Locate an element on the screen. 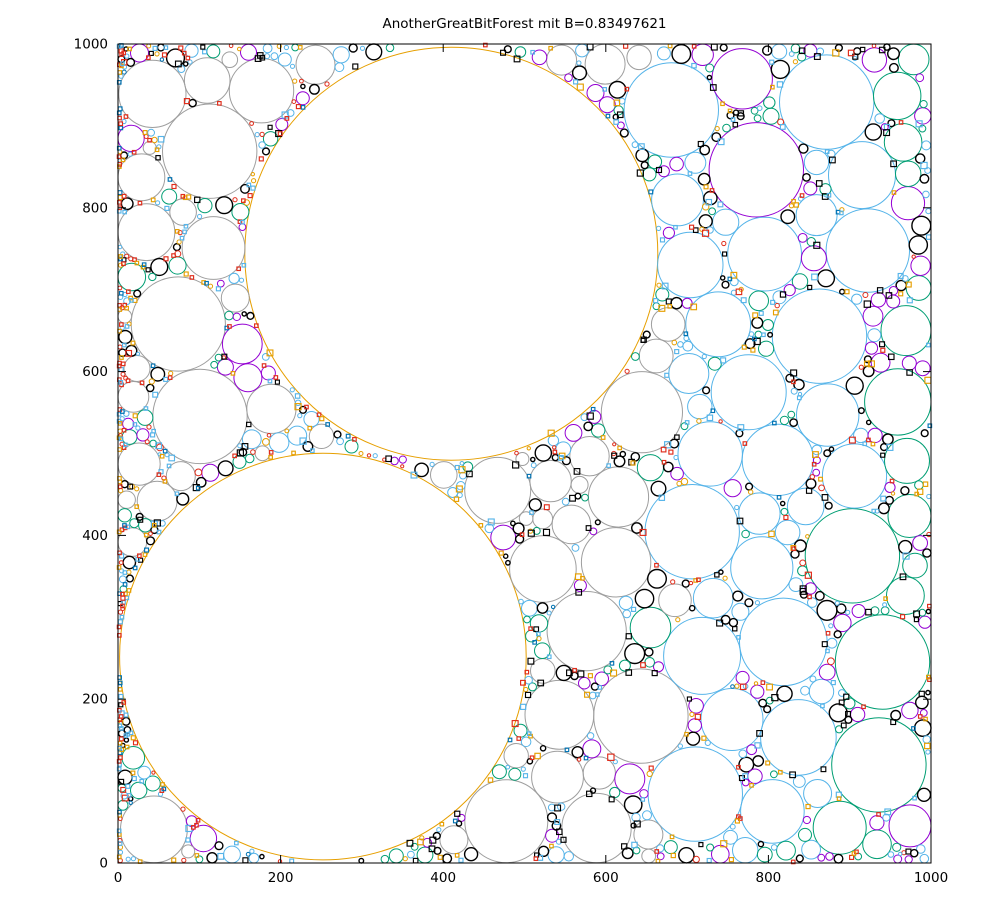 Image resolution: width=1000 pixels, height=900 pixels. y-tick-label: 200 is located at coordinates (95, 700).